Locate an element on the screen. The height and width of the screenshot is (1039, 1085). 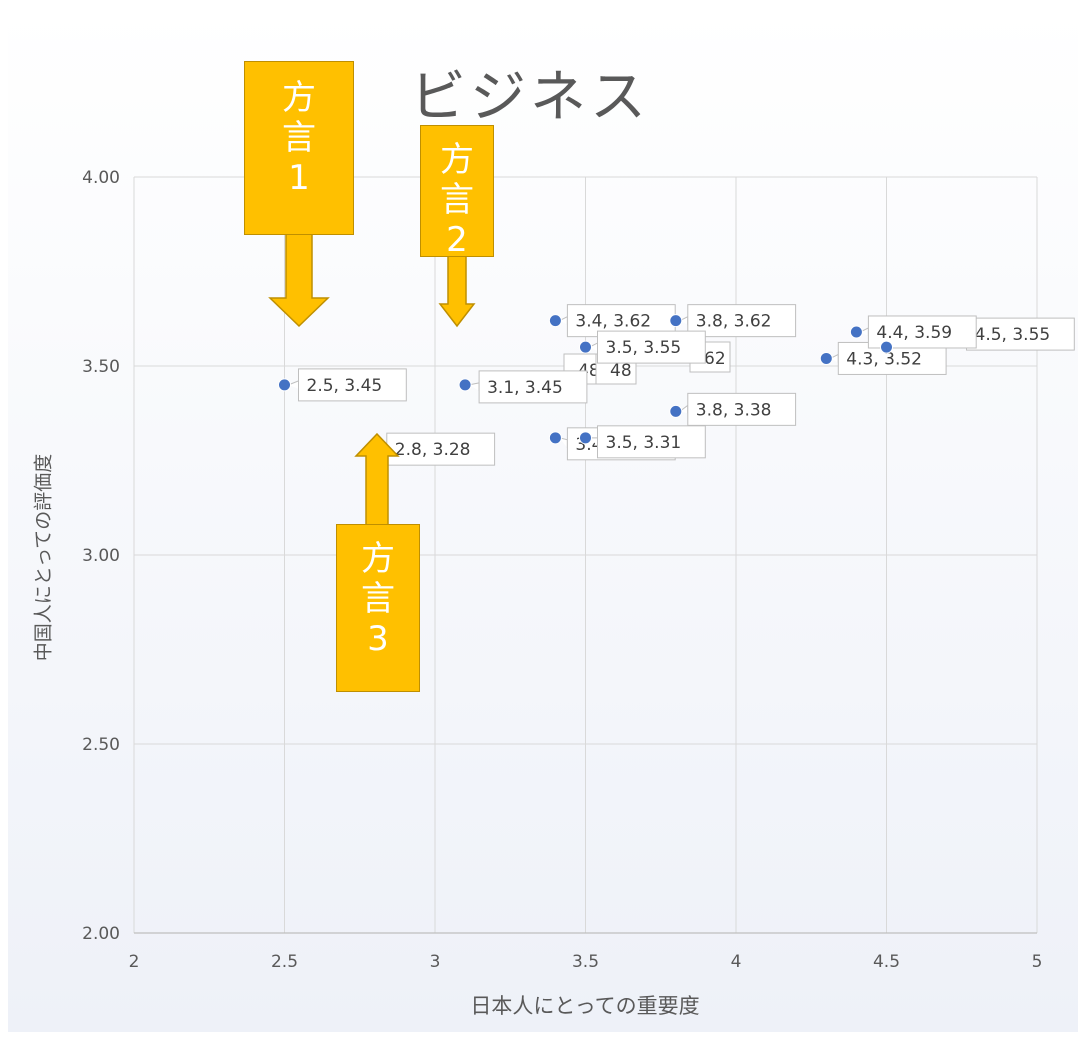
callout-dialect-3: 方 言 3 is located at coordinates (378, 608).